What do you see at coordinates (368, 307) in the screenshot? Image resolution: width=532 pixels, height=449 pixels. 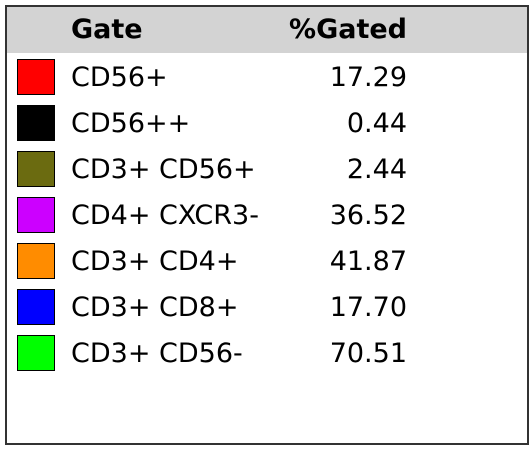 I see `gated-value: 17.70` at bounding box center [368, 307].